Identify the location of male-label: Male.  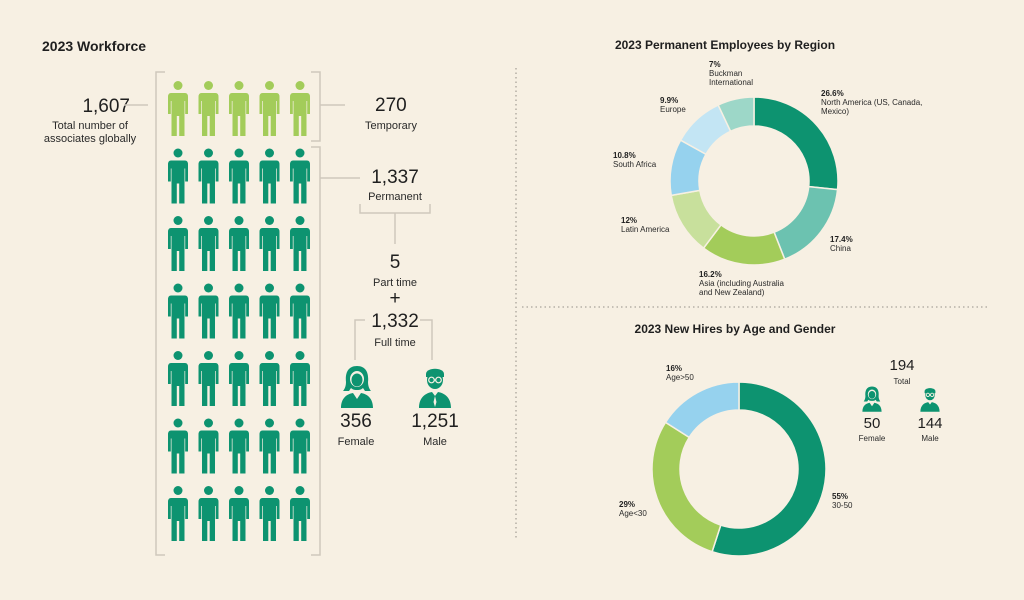
(435, 442).